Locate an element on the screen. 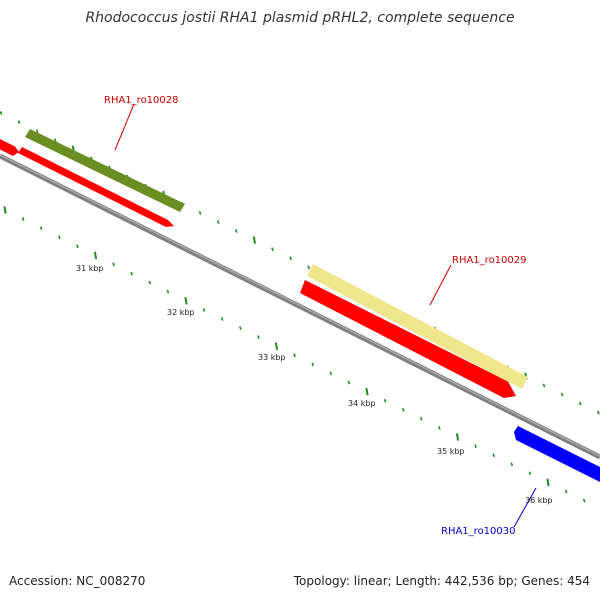 The width and height of the screenshot is (600, 600). callout-line-ro10030 is located at coordinates (525, 507).